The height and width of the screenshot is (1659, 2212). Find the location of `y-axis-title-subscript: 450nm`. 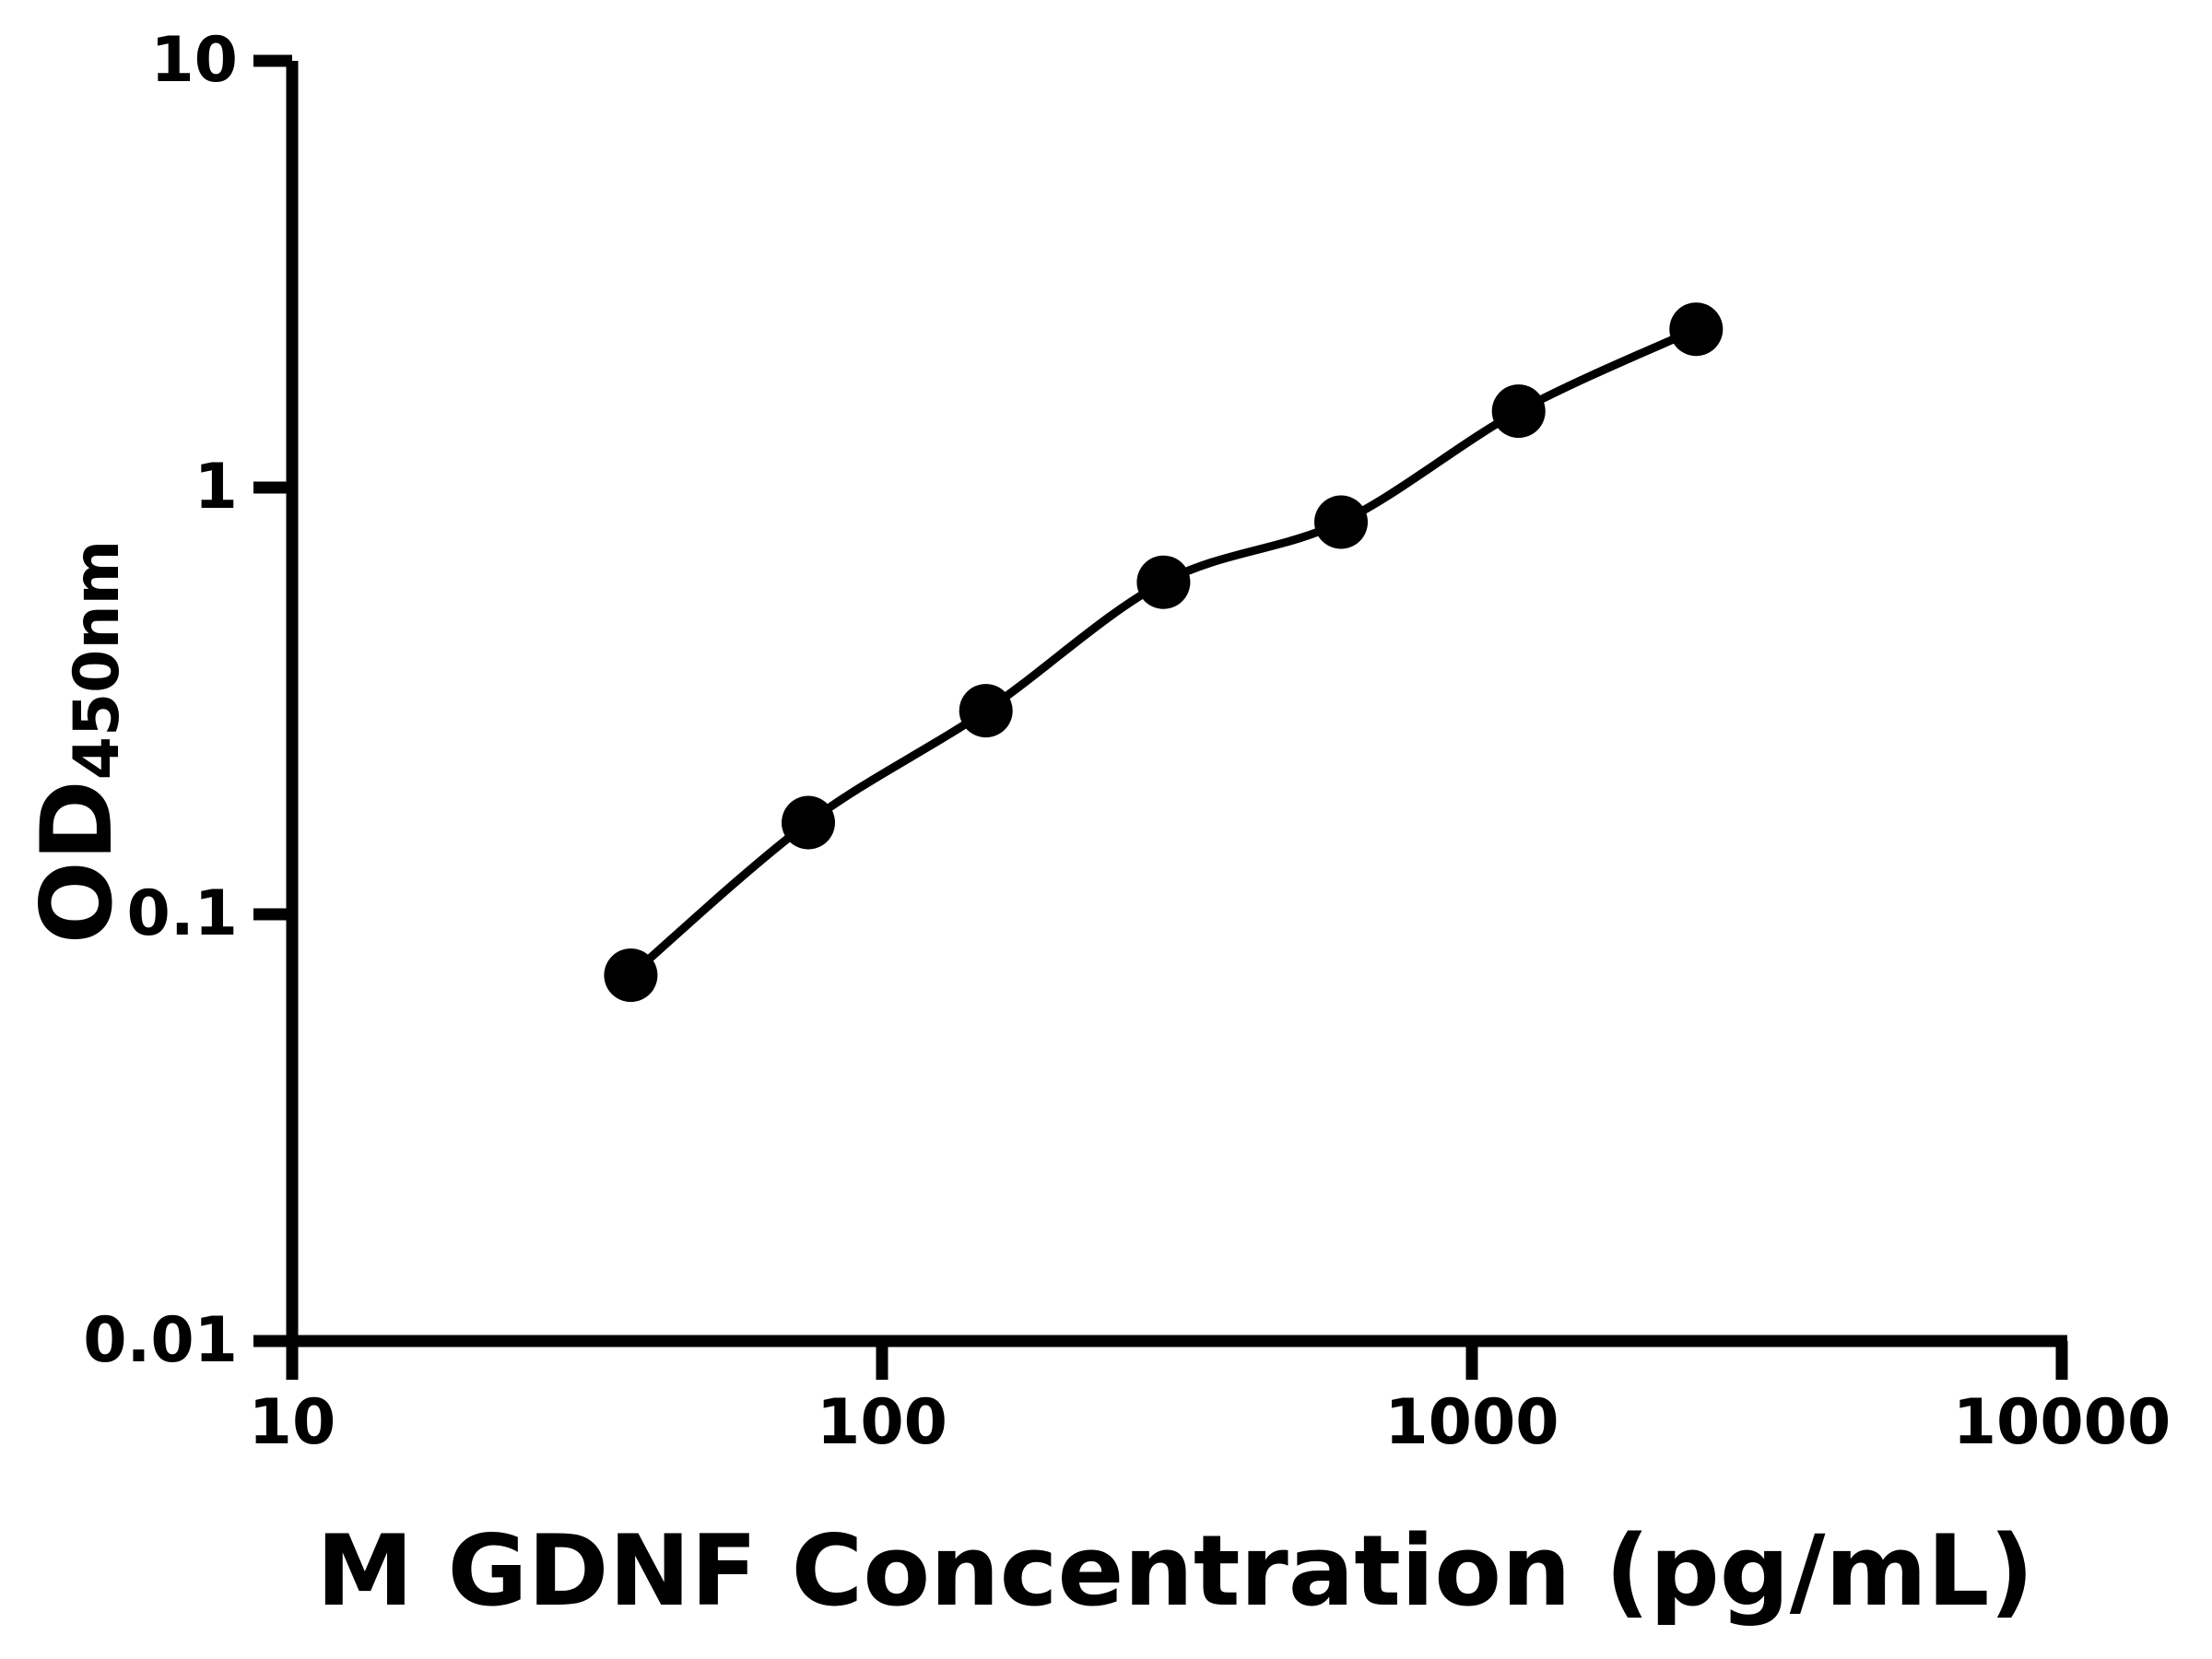

y-axis-title-subscript: 450nm is located at coordinates (97, 660).